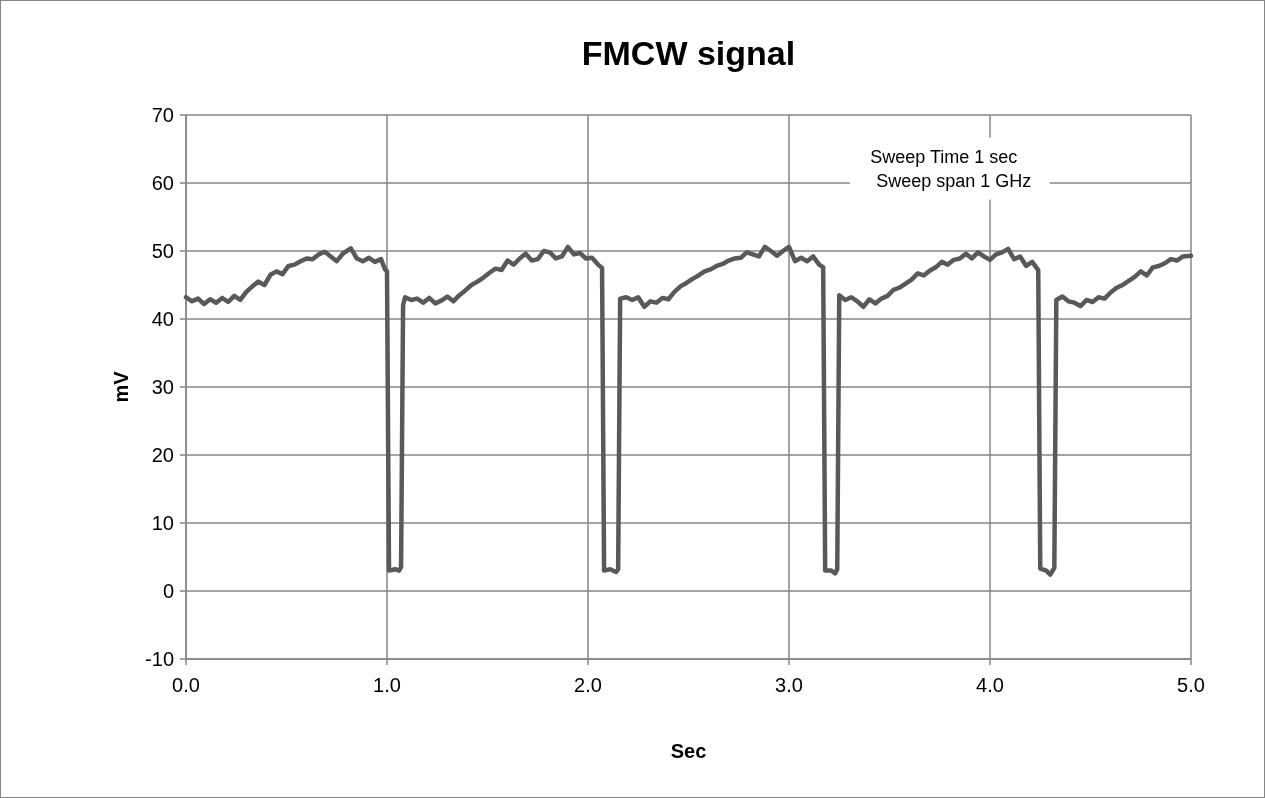  Describe the element at coordinates (186, 685) in the screenshot. I see `x-tick-label: 0.0` at that location.